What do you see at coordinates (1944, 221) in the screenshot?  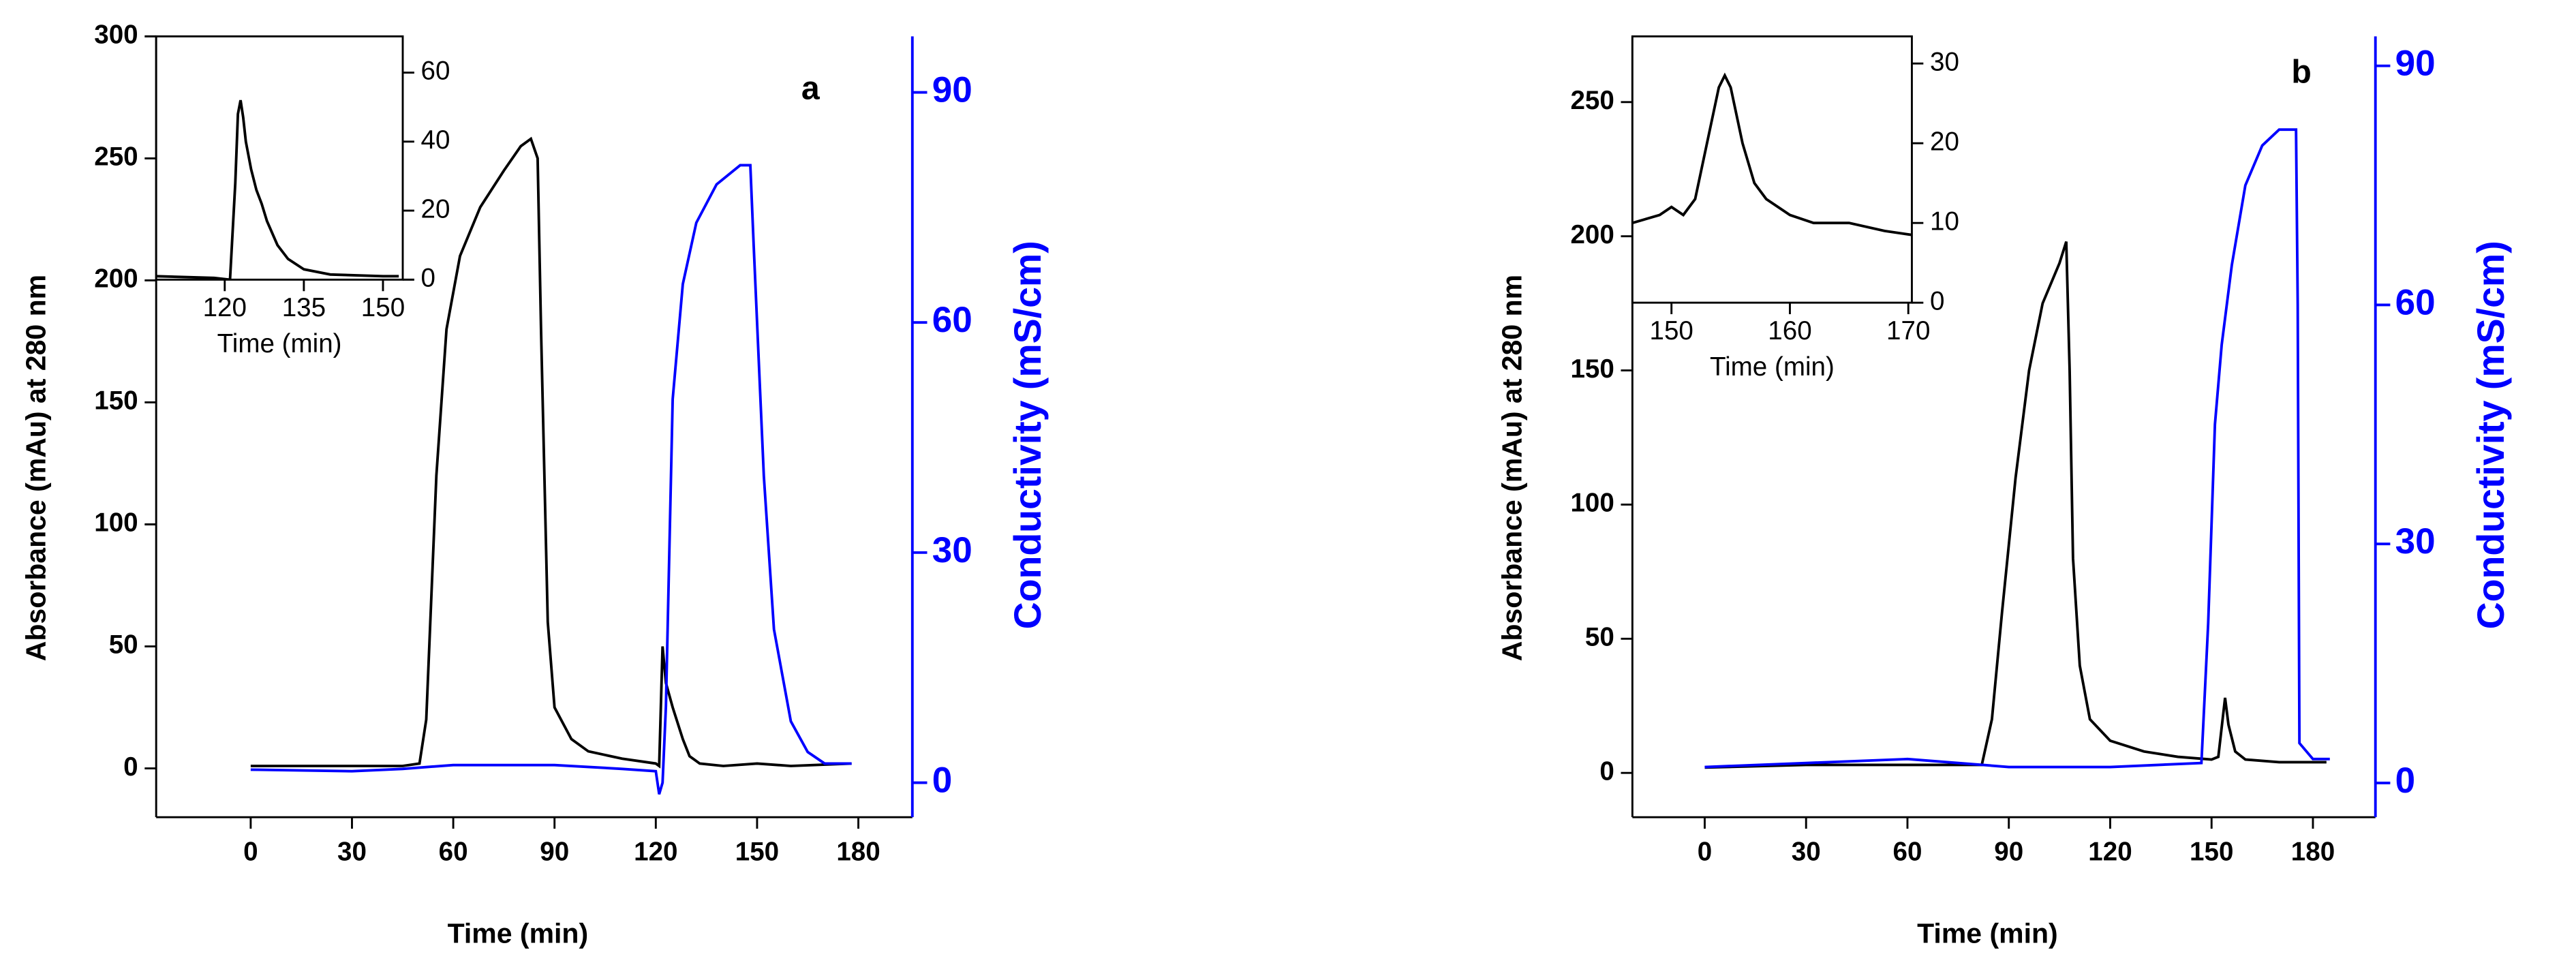 I see `y-tick-label: 10` at bounding box center [1944, 221].